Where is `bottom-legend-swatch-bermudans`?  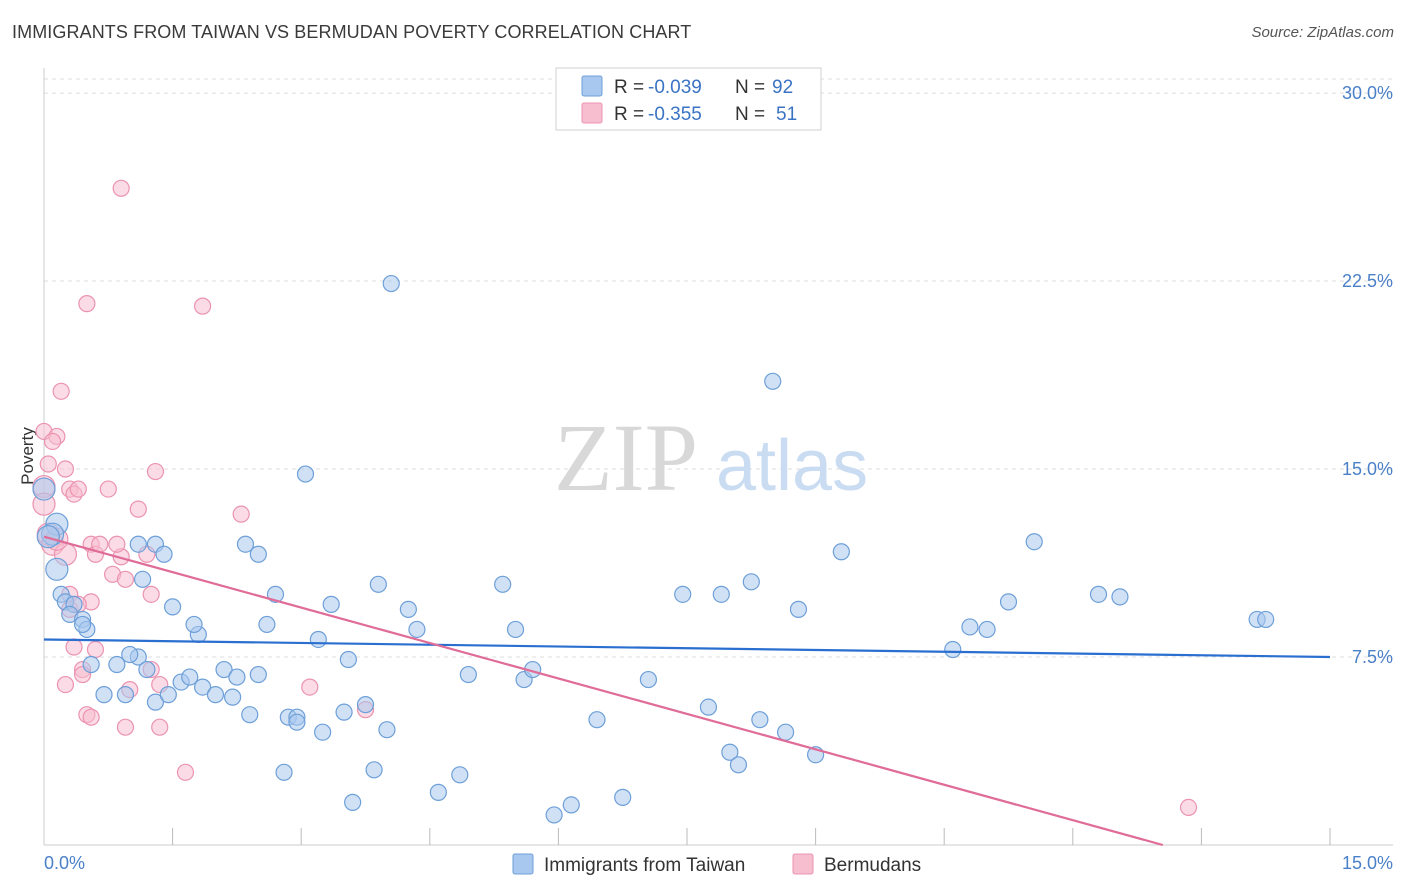 bottom-legend-swatch-bermudans is located at coordinates (803, 864).